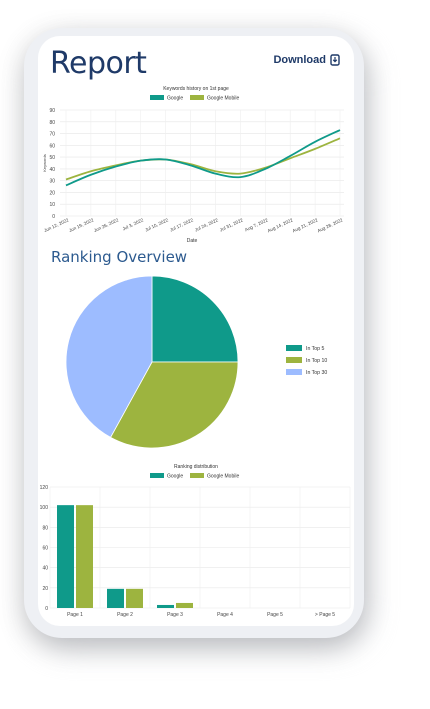  Describe the element at coordinates (231, 224) in the screenshot. I see `x-tick-label: Jul 31, 2022` at that location.